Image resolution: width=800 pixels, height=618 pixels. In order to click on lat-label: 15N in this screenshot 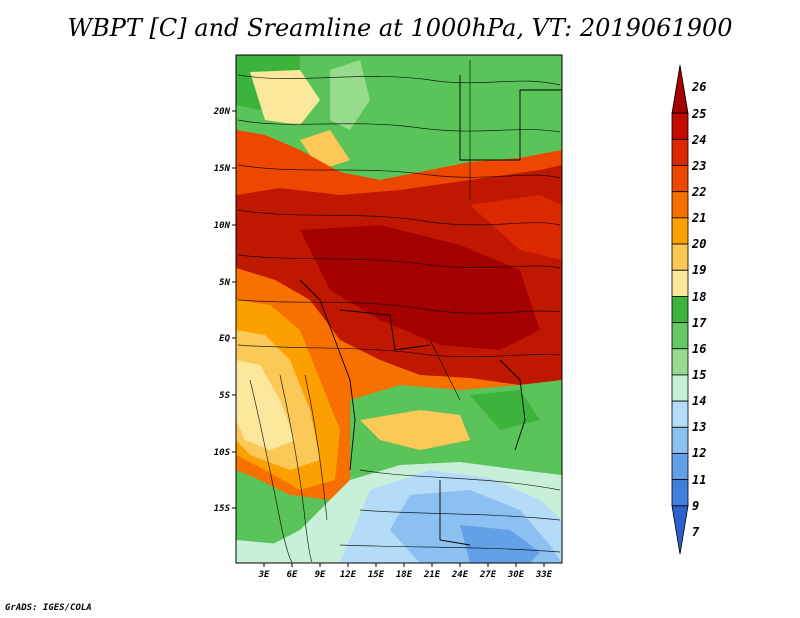, I will do `click(222, 169)`.